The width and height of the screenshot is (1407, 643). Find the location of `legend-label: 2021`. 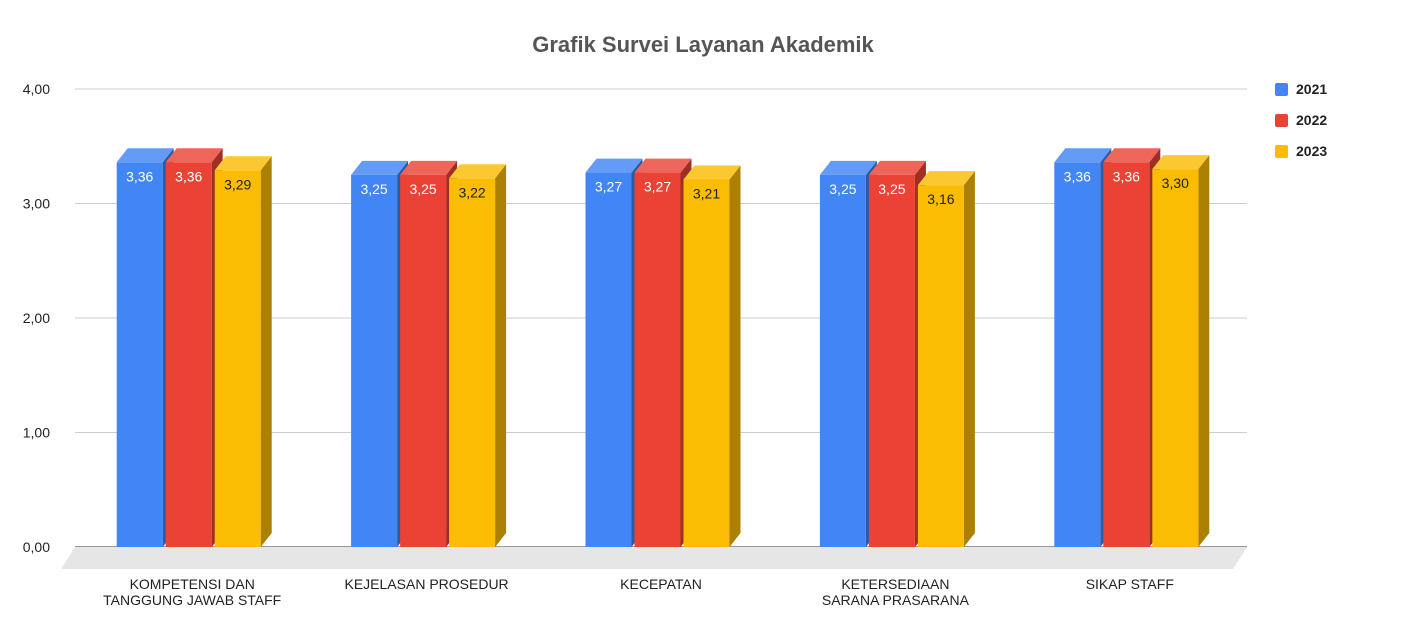

legend-label: 2021 is located at coordinates (1311, 89).